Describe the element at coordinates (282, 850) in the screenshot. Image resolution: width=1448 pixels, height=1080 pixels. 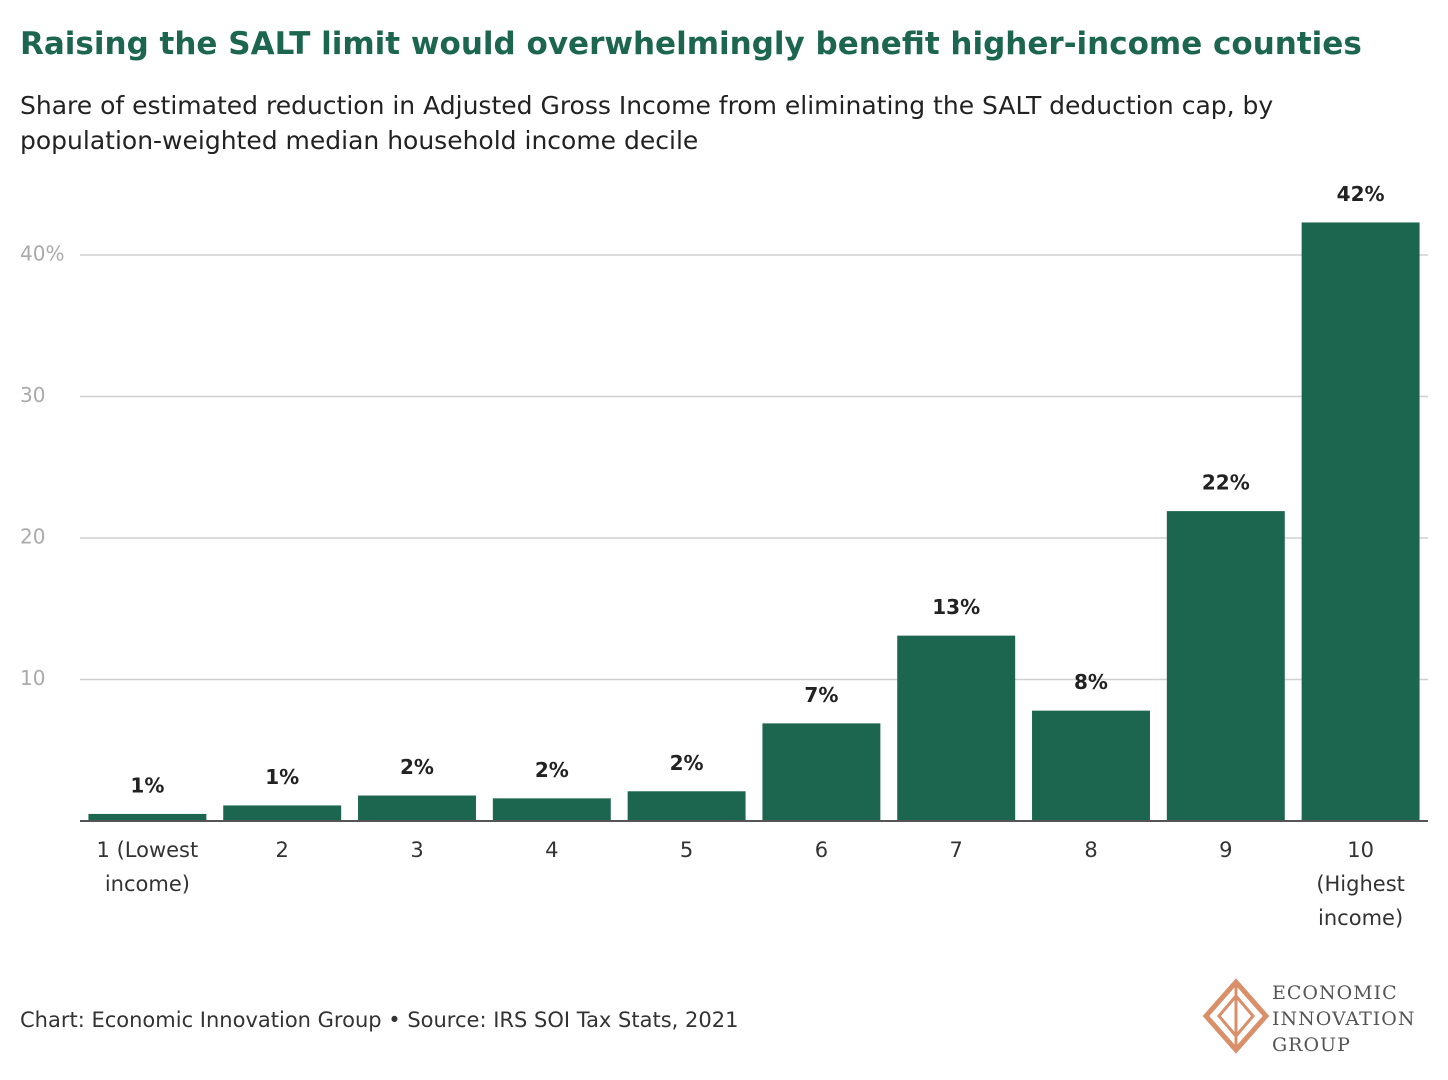
I see `x-tick-label: 2` at that location.